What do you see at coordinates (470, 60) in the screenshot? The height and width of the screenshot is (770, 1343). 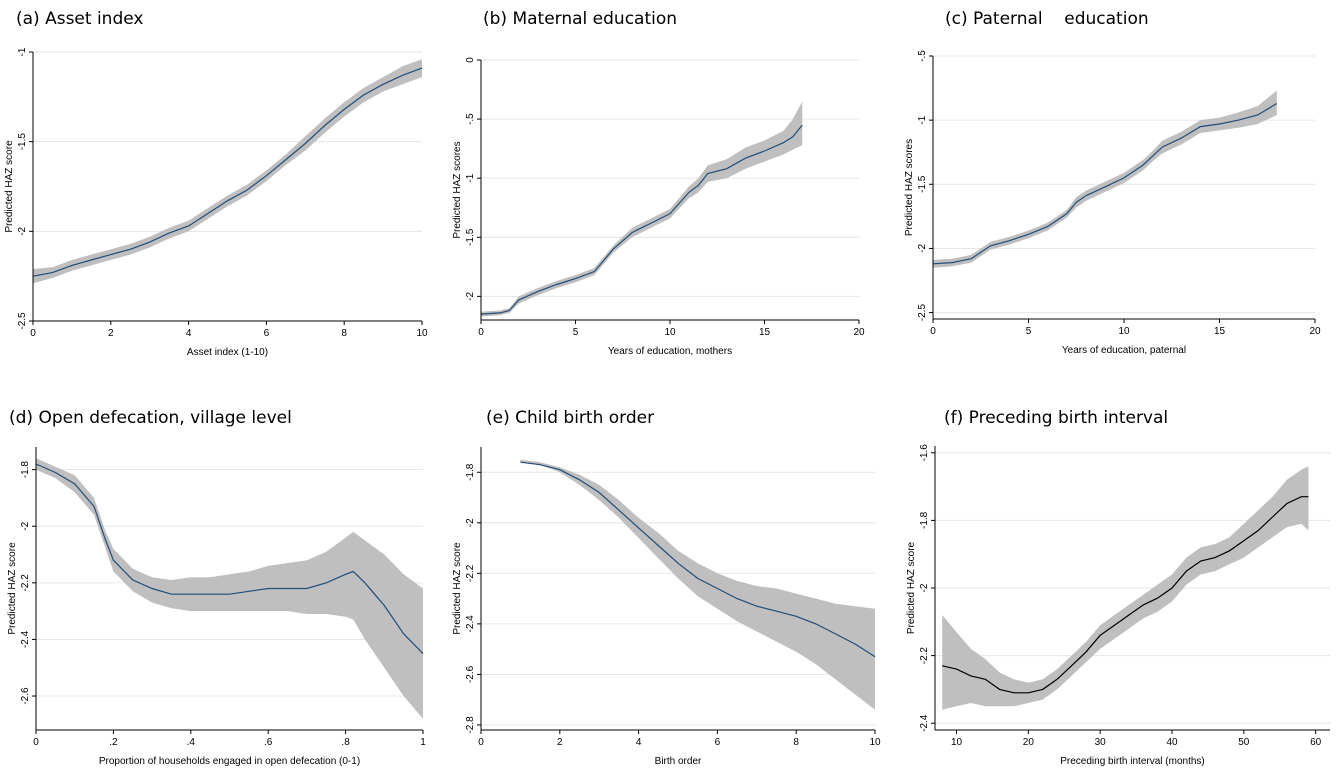 I see `y-tick-label: 0` at bounding box center [470, 60].